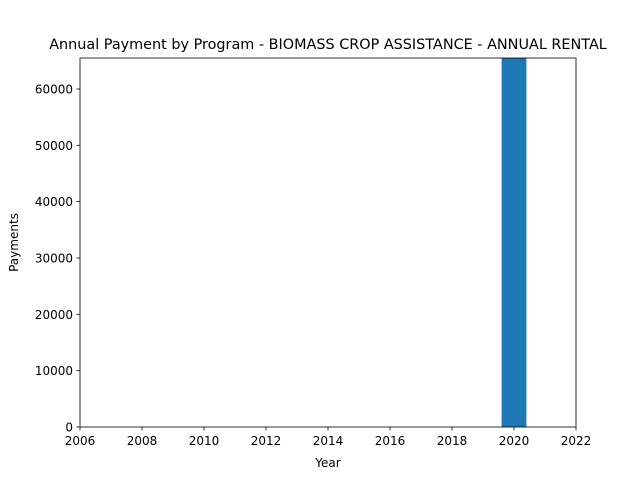 The width and height of the screenshot is (640, 480). What do you see at coordinates (54, 89) in the screenshot?
I see `y-tick-label: 60000` at bounding box center [54, 89].